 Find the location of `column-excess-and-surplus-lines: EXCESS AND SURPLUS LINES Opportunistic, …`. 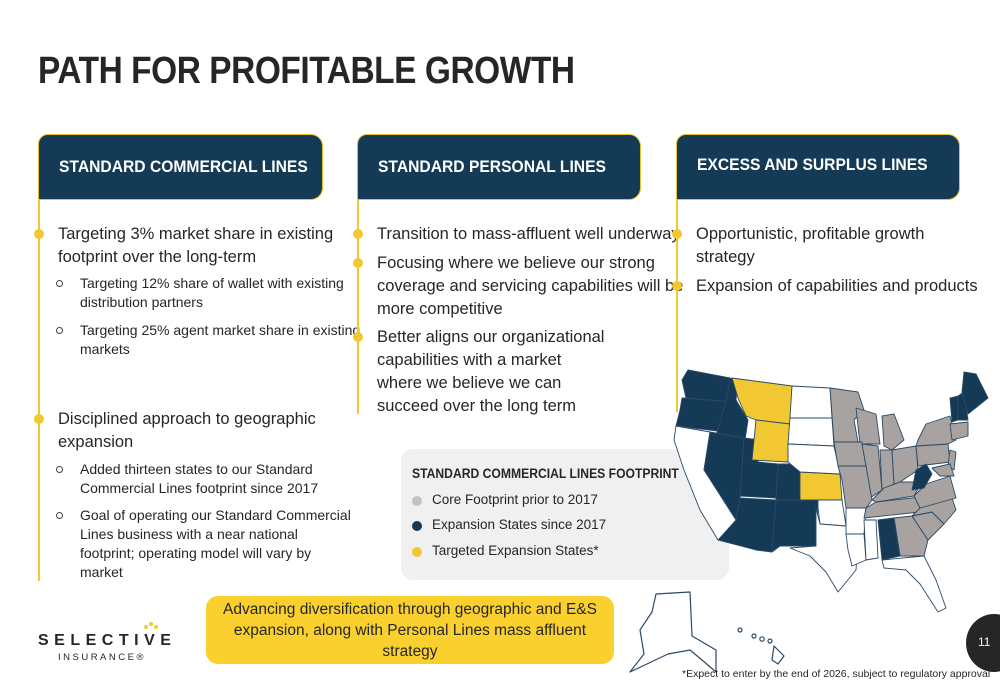

column-excess-and-surplus-lines: EXCESS AND SURPLUS LINES Opportunistic, … is located at coordinates (825, 273).